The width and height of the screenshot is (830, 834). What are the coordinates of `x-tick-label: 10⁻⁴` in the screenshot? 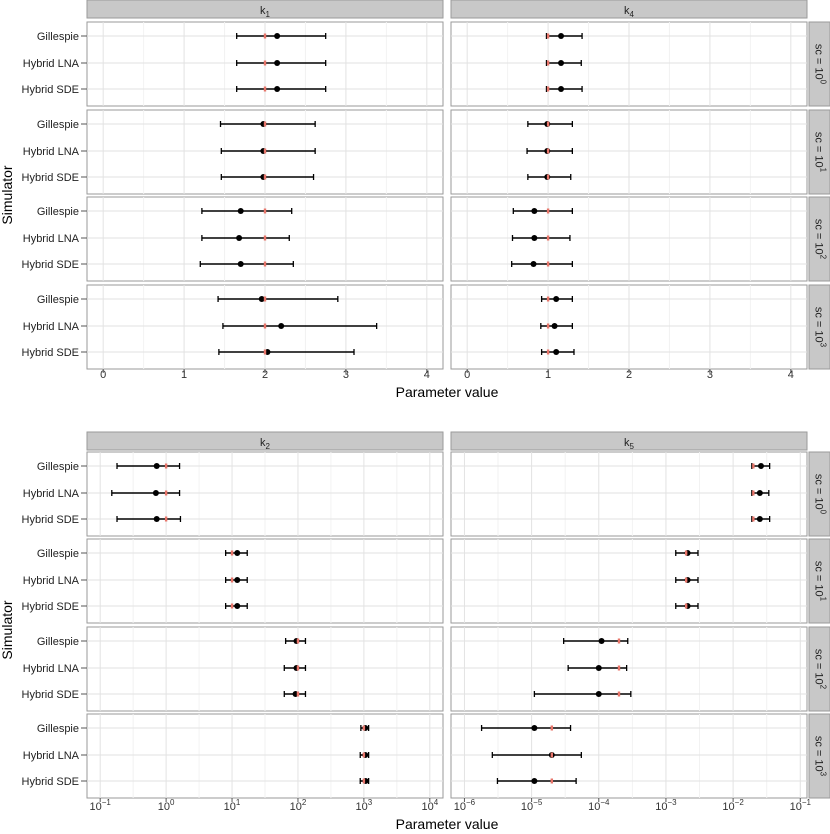 It's located at (599, 805).